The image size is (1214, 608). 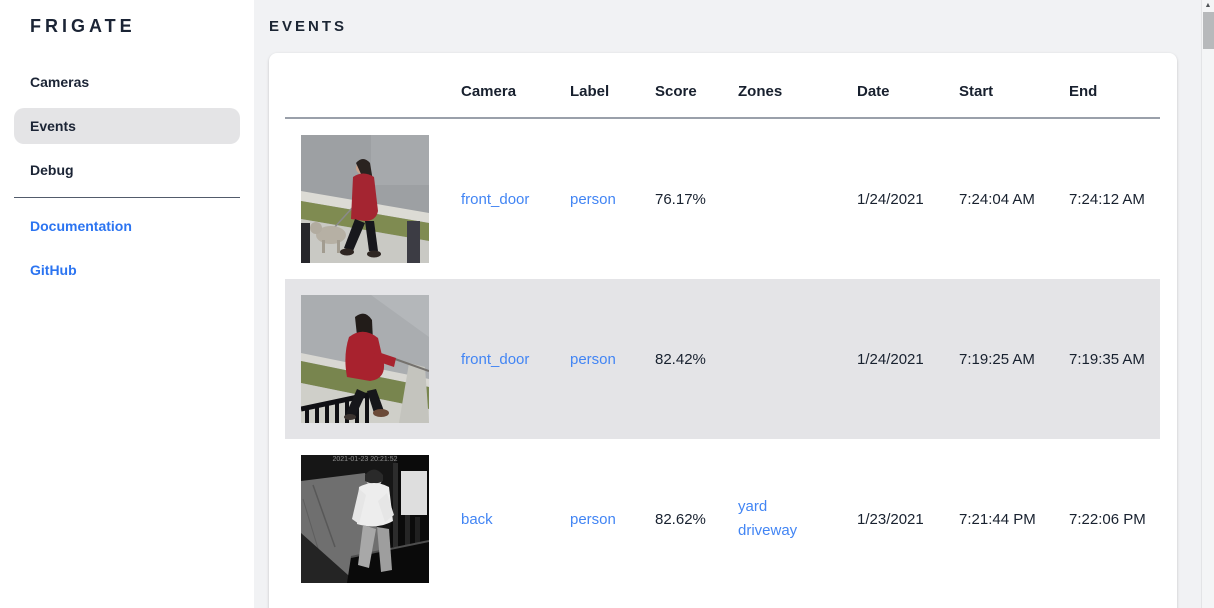 I want to click on col-end: End, so click(x=1114, y=94).